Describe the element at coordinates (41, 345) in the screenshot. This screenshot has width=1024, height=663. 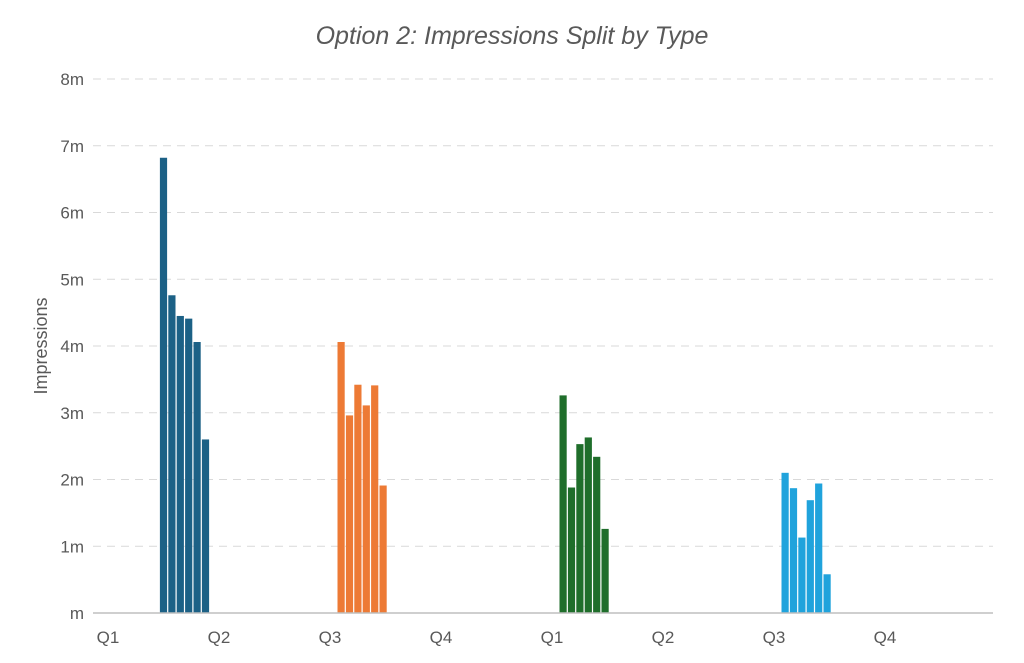
I see `y-axis-label: Impressions` at that location.